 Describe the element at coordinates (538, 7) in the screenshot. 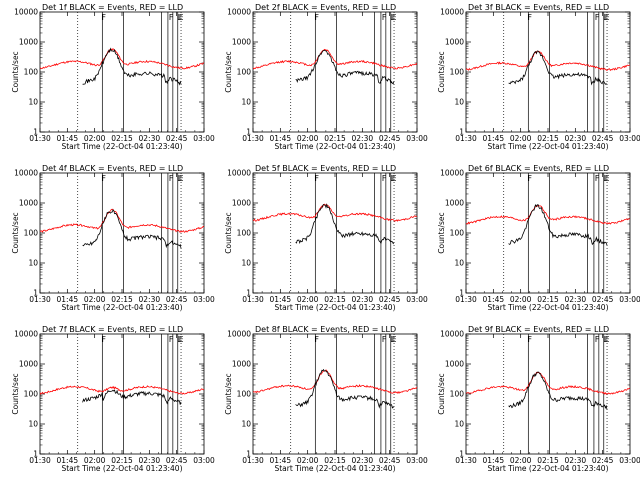

I see `panel-title: Det 3f BLACK = Events, RED = LLD` at that location.